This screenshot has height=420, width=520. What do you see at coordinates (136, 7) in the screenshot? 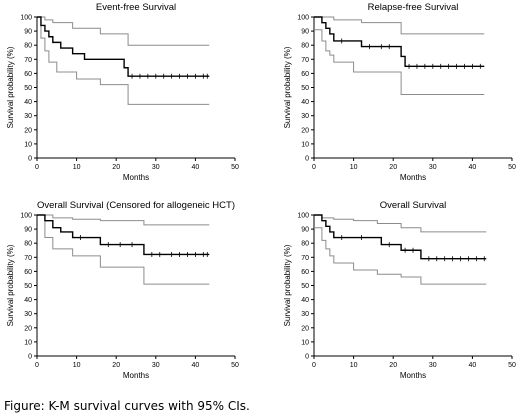
I see `chart-title: Event-free Survival` at bounding box center [136, 7].